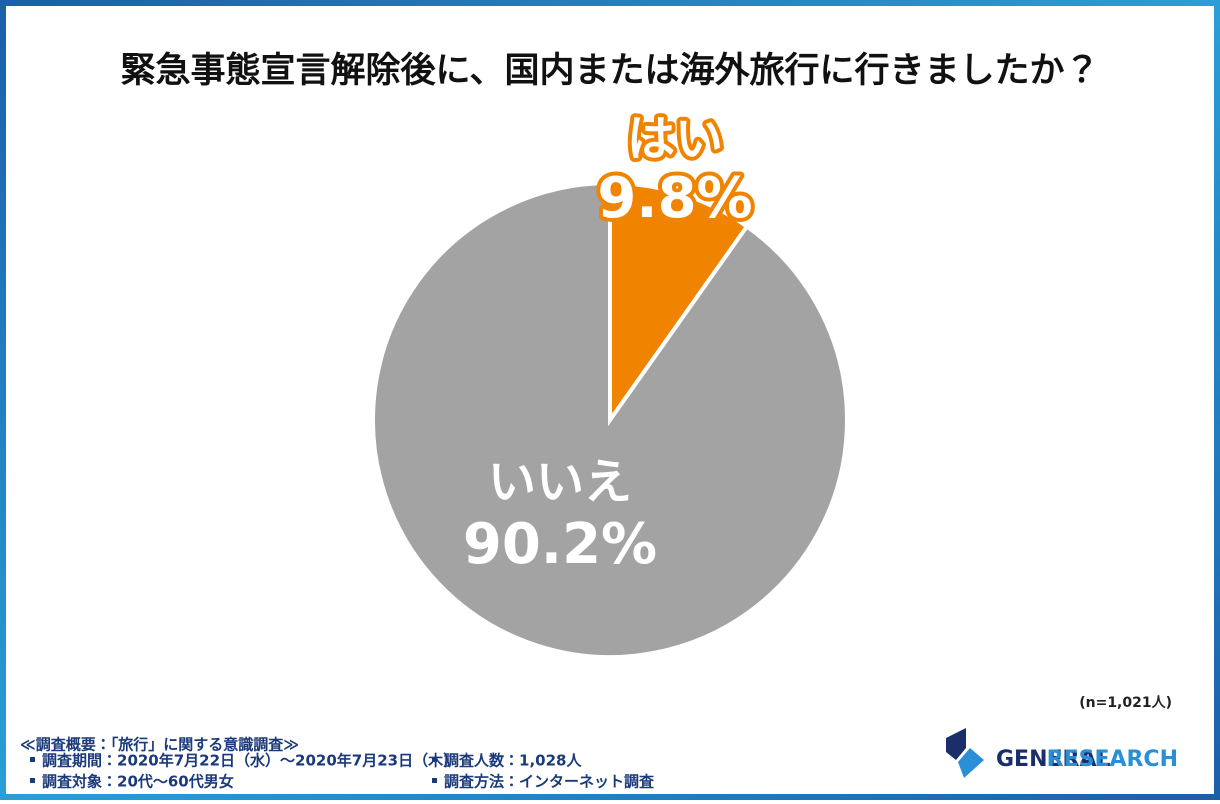 Image resolution: width=1220 pixels, height=804 pixels. What do you see at coordinates (560, 482) in the screenshot?
I see `slice-category: いいえ` at bounding box center [560, 482].